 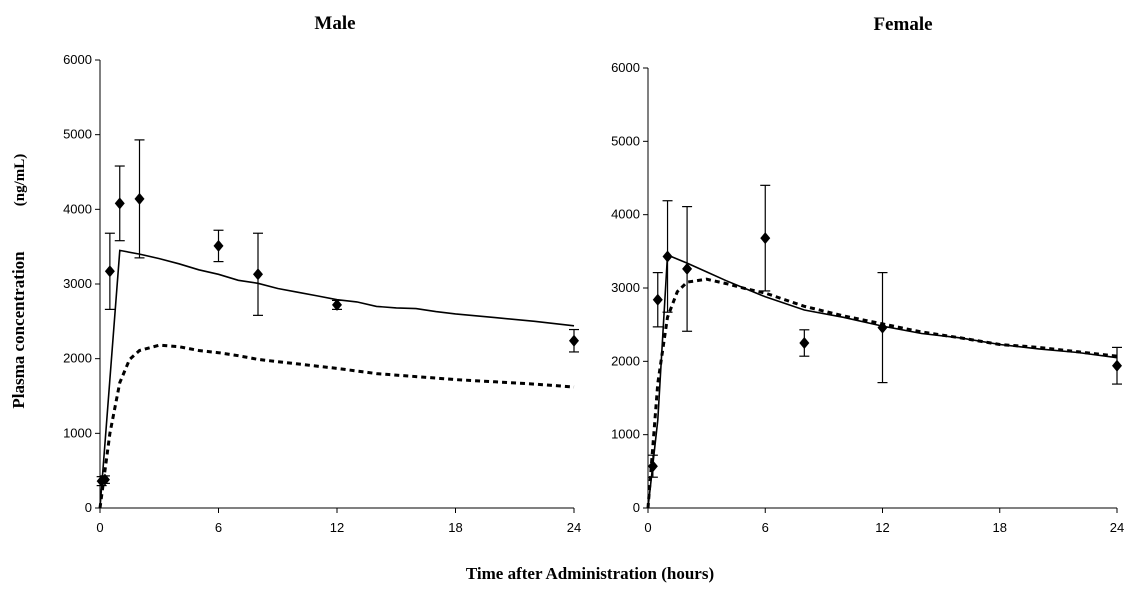 I want to click on female-y-tick-label: 0, so click(x=636, y=507).